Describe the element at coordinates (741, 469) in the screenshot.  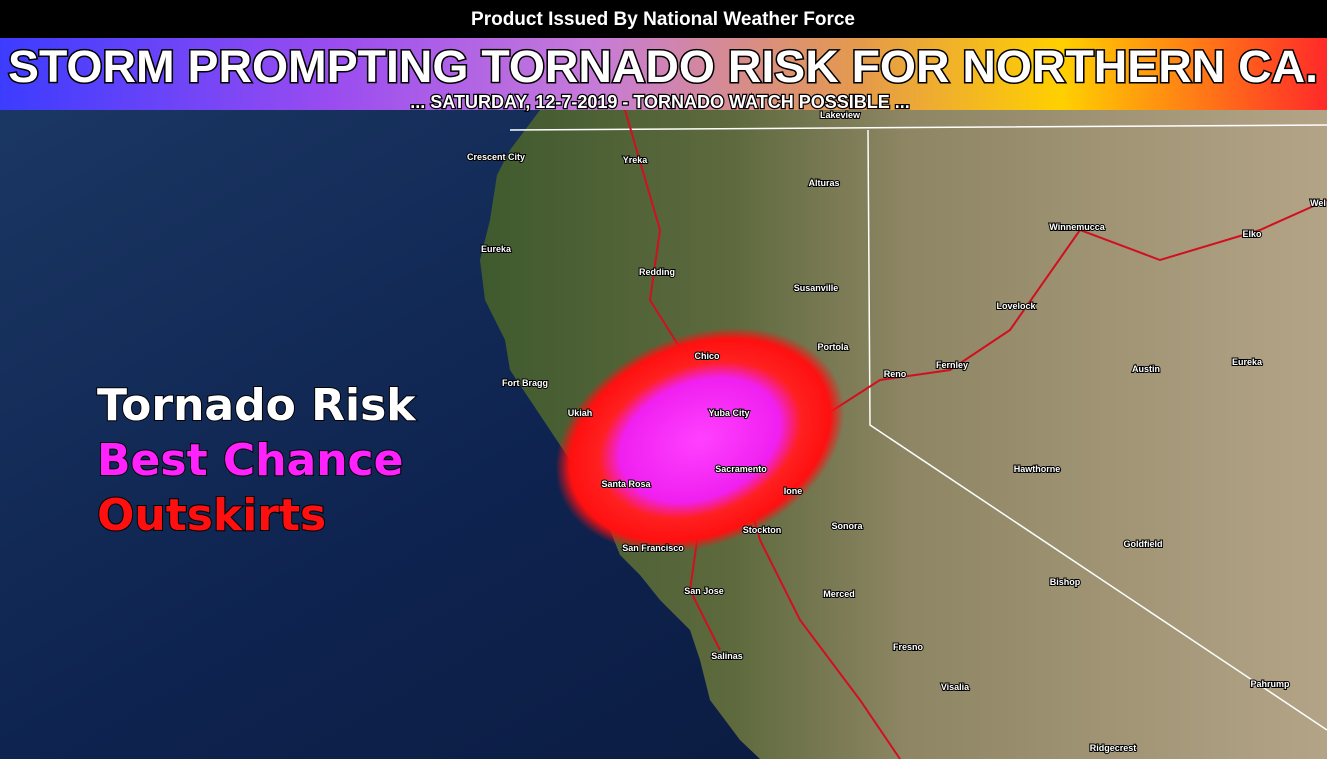
I see `city-label: Sacramento` at that location.